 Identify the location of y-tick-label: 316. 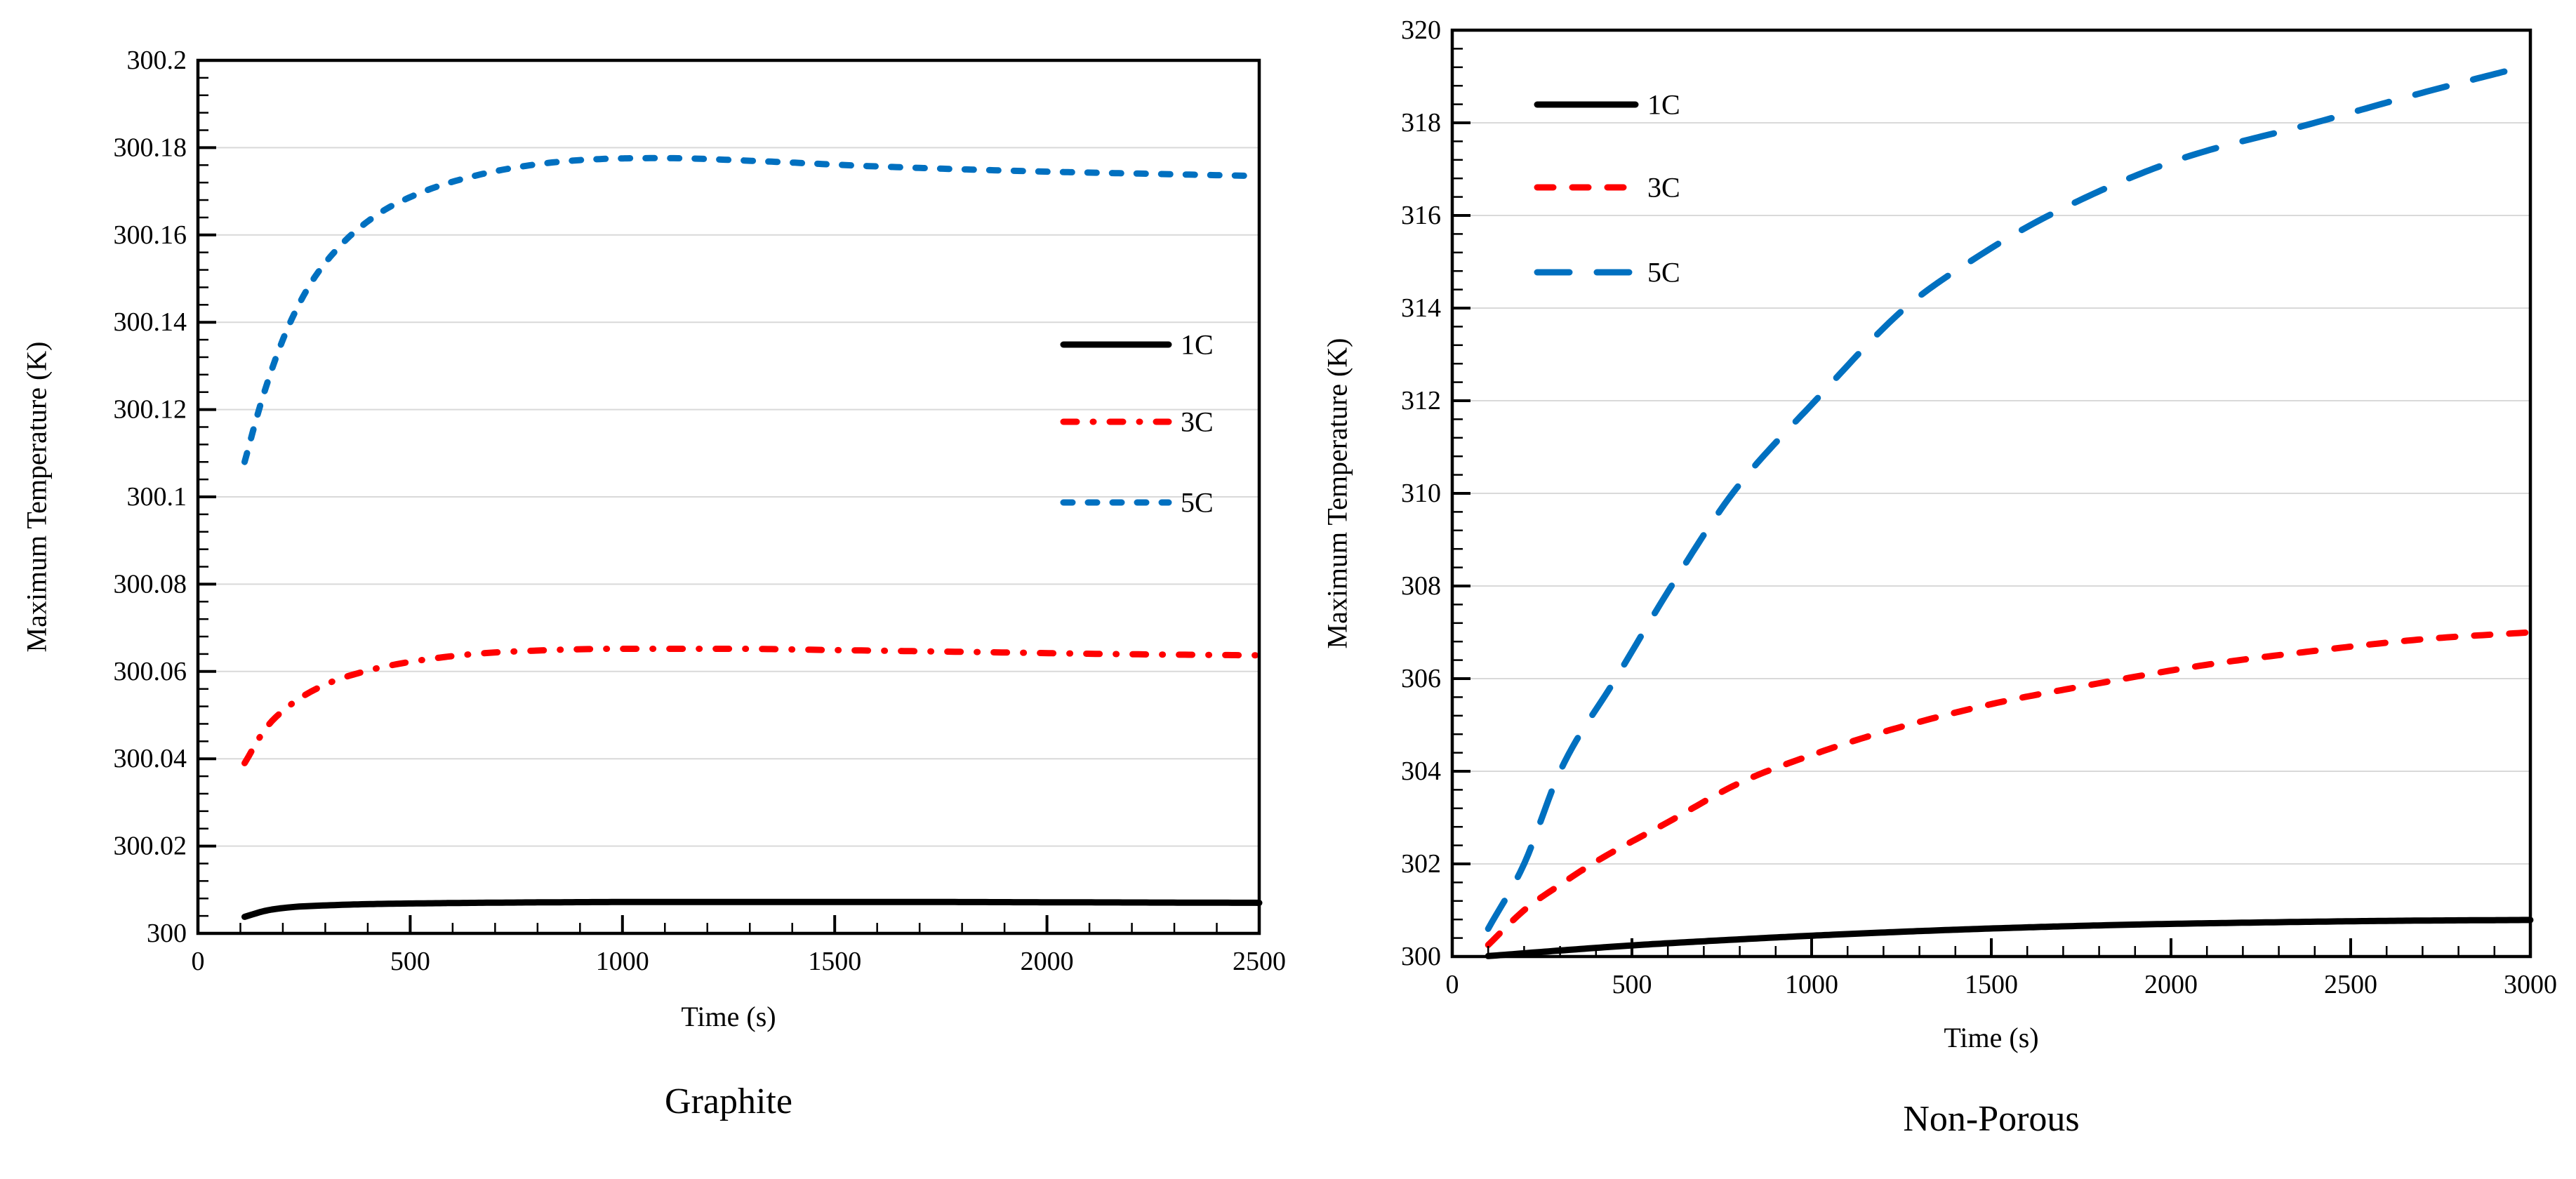
(1421, 215).